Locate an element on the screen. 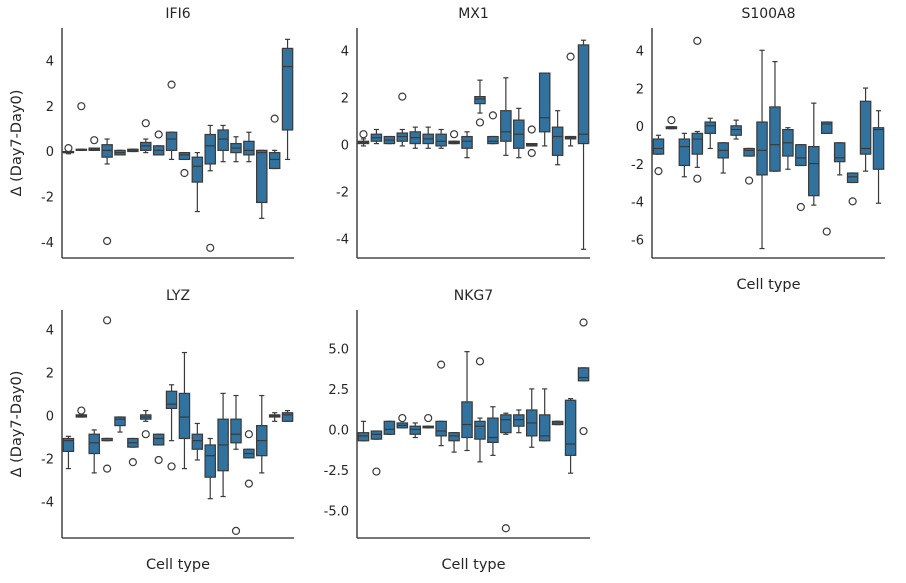 This screenshot has width=906, height=583. panel-title: MX1 is located at coordinates (473, 14).